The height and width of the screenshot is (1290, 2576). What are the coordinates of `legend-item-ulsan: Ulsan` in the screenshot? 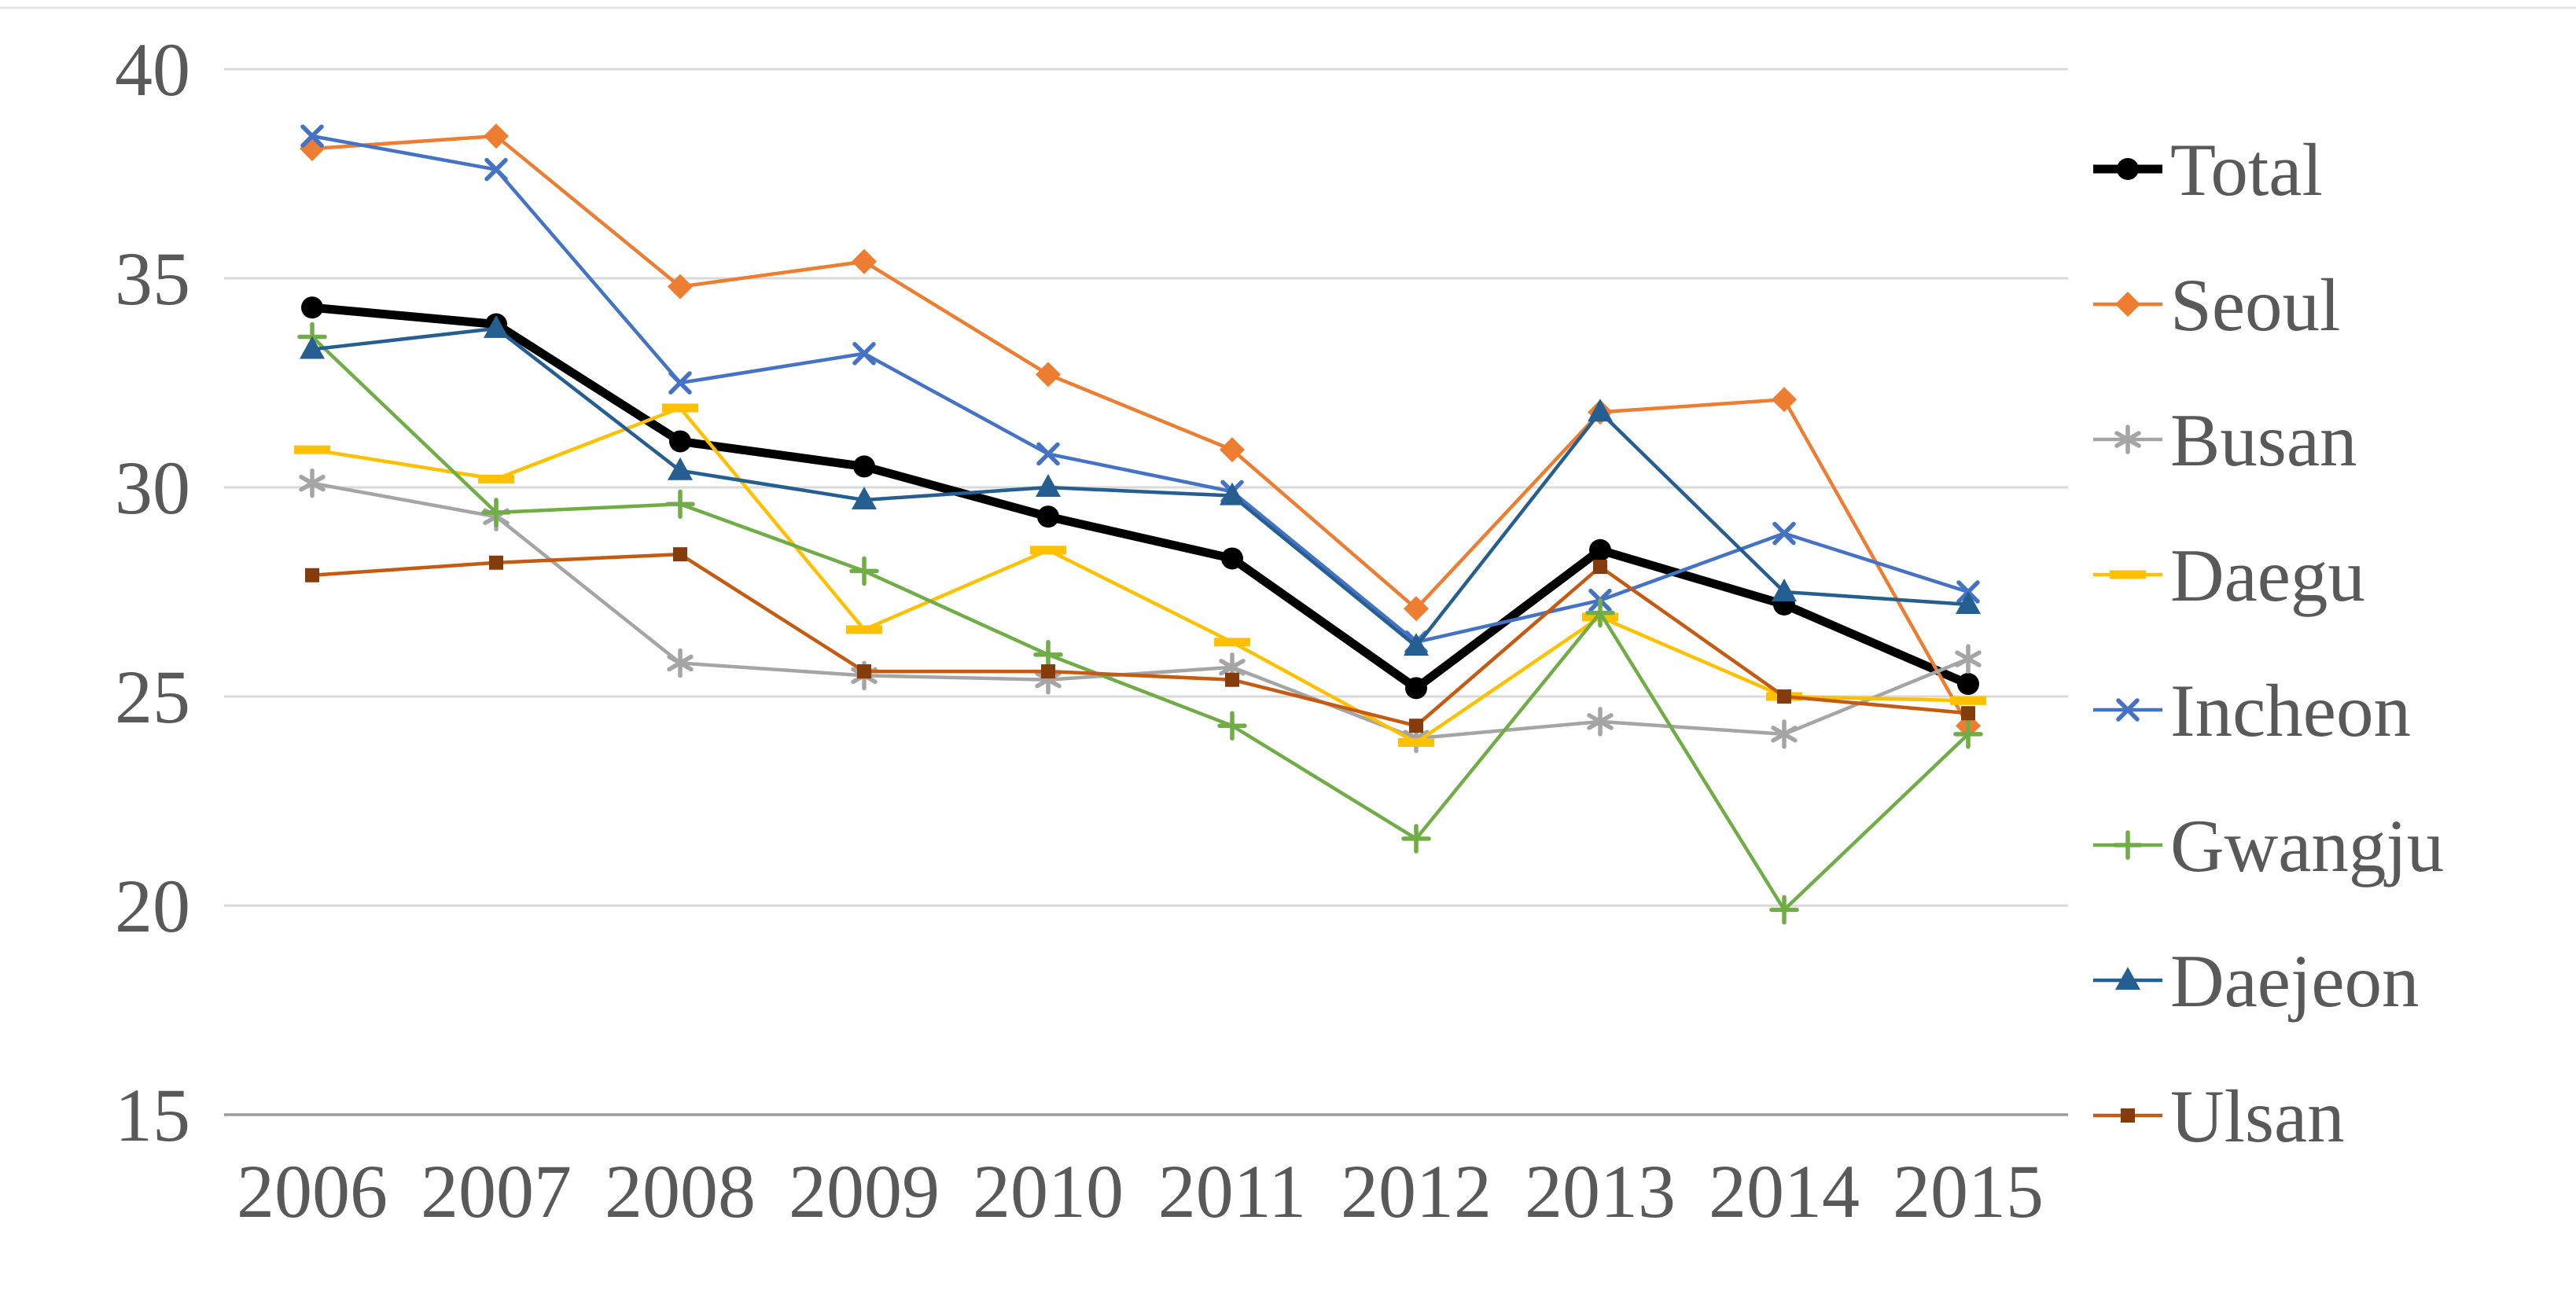 It's located at (2219, 1116).